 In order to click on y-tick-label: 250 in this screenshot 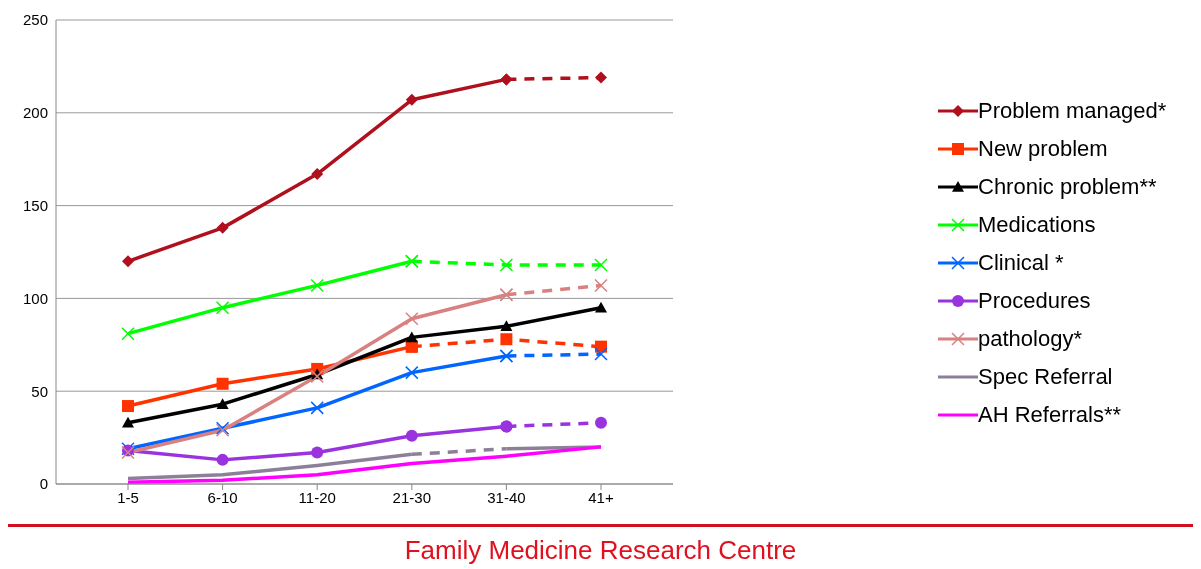, I will do `click(35, 20)`.